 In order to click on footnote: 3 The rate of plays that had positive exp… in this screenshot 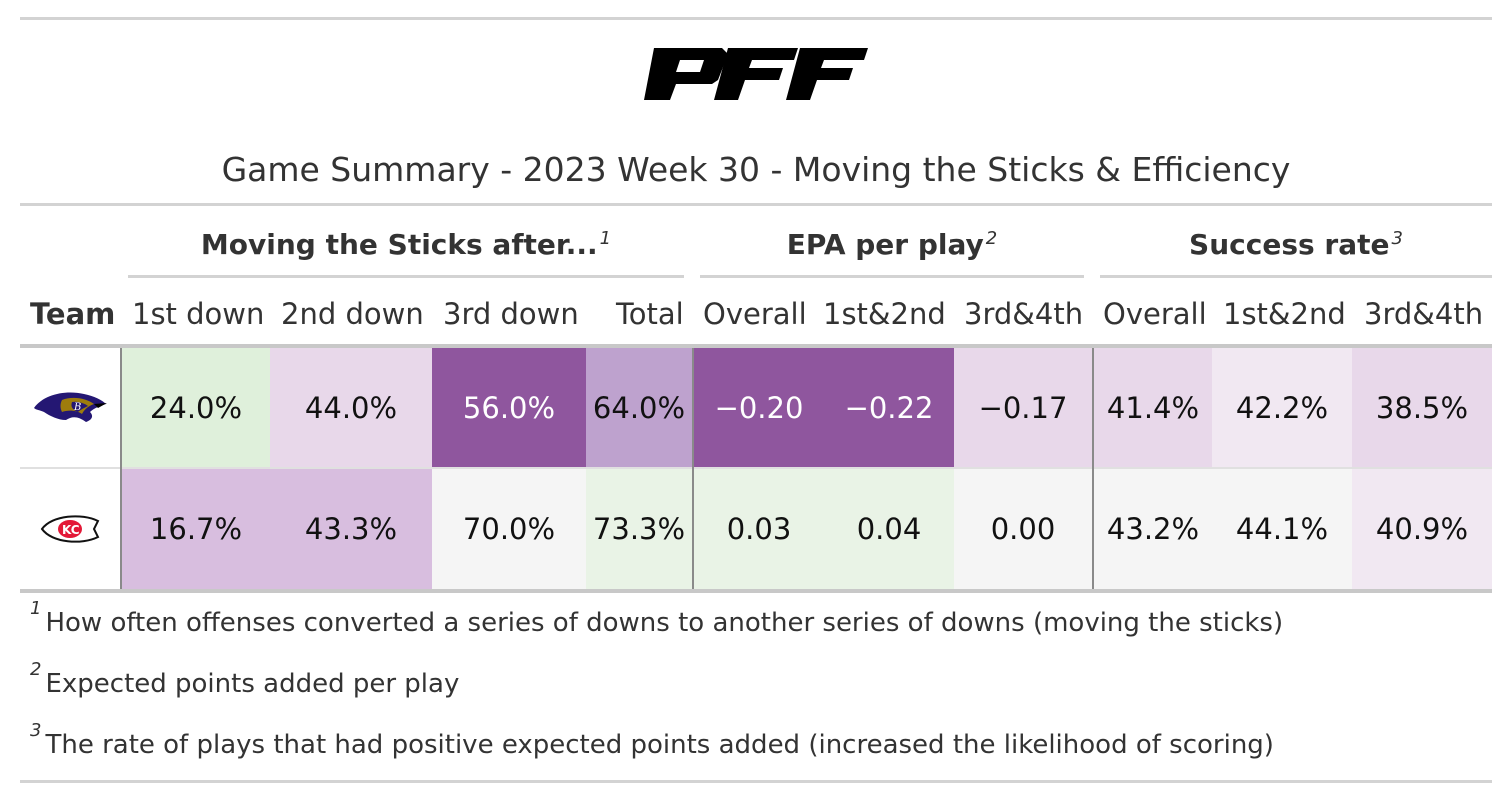, I will do `click(652, 740)`.